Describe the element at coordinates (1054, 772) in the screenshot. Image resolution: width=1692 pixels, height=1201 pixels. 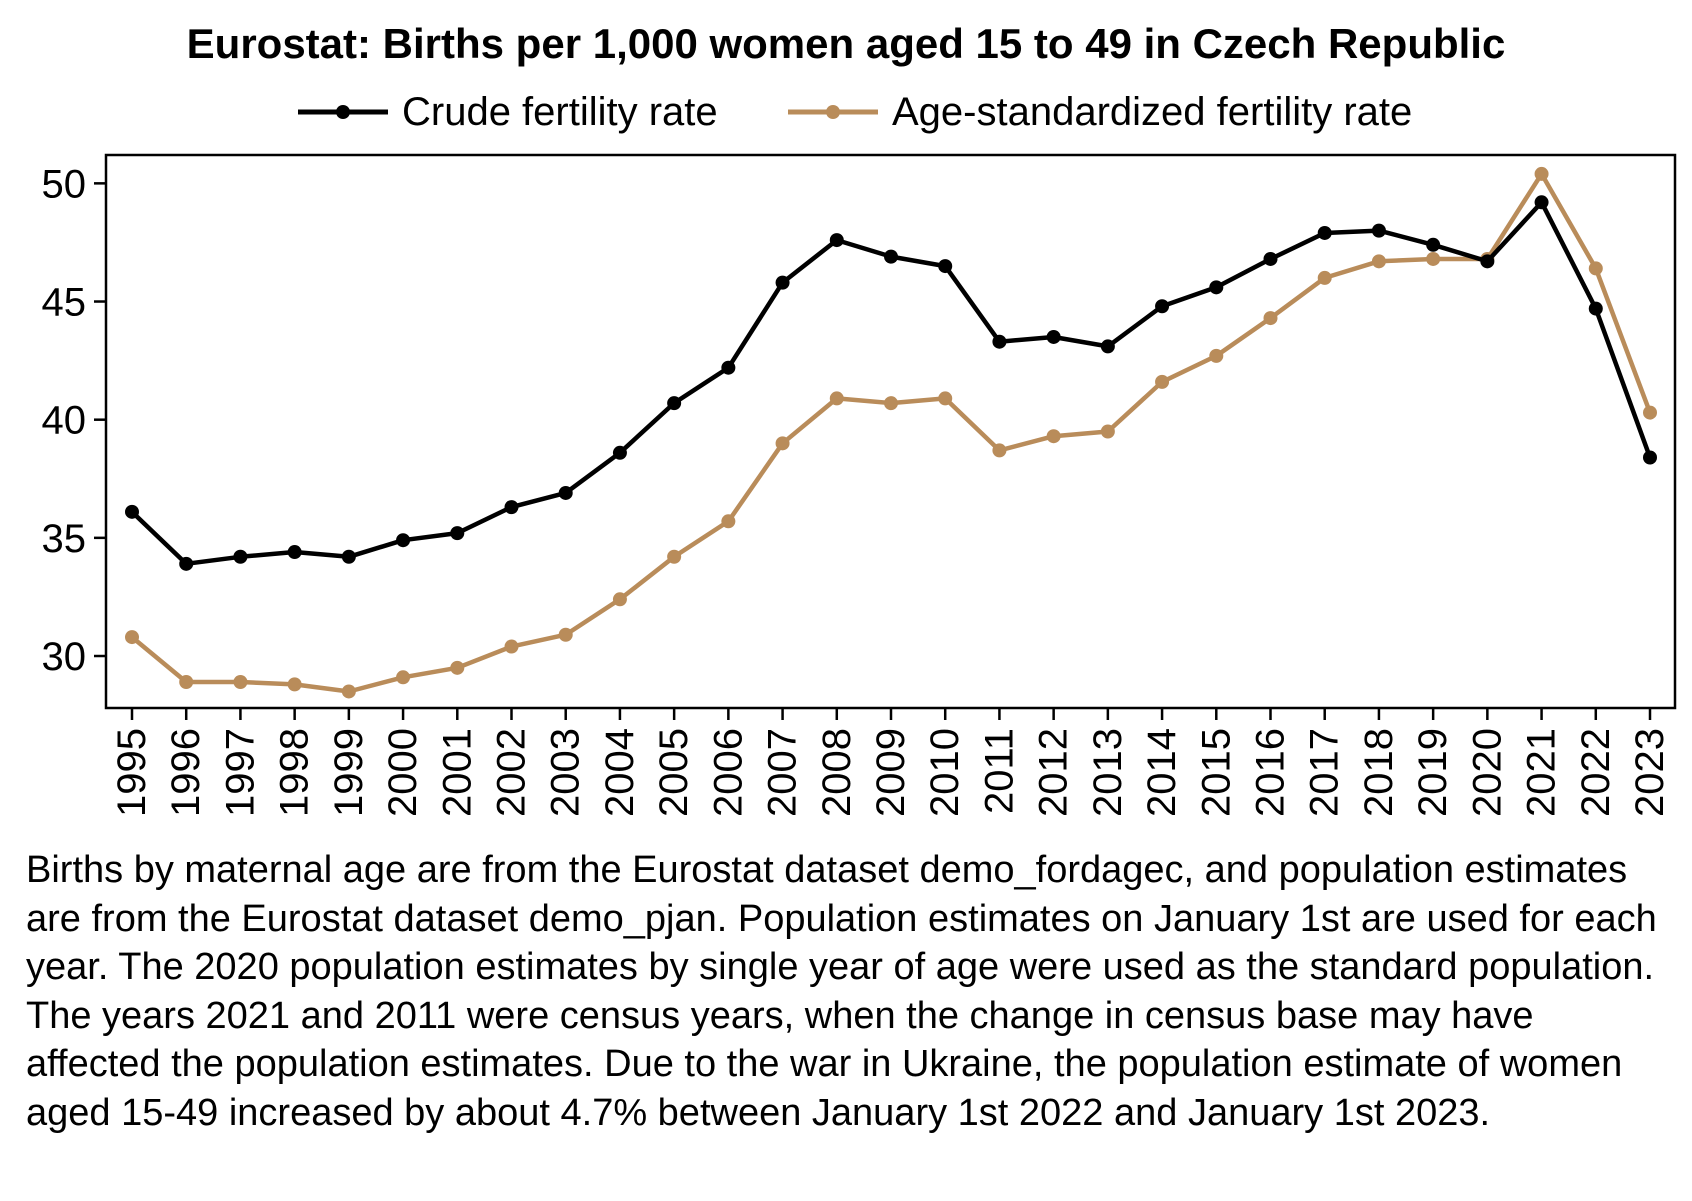
I see `x-tick-label: 2012` at that location.